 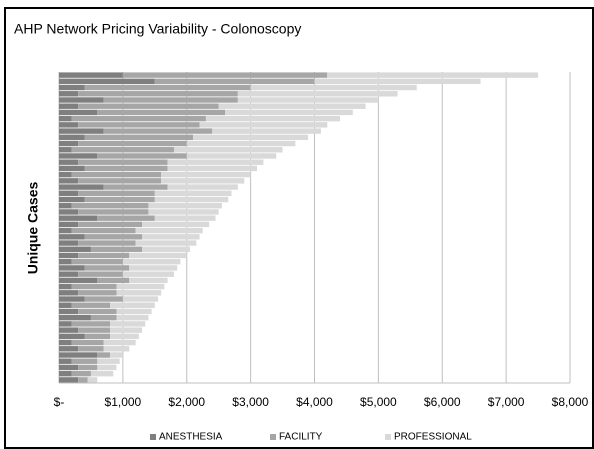 I want to click on x-tick-label: $5,000, so click(x=378, y=402).